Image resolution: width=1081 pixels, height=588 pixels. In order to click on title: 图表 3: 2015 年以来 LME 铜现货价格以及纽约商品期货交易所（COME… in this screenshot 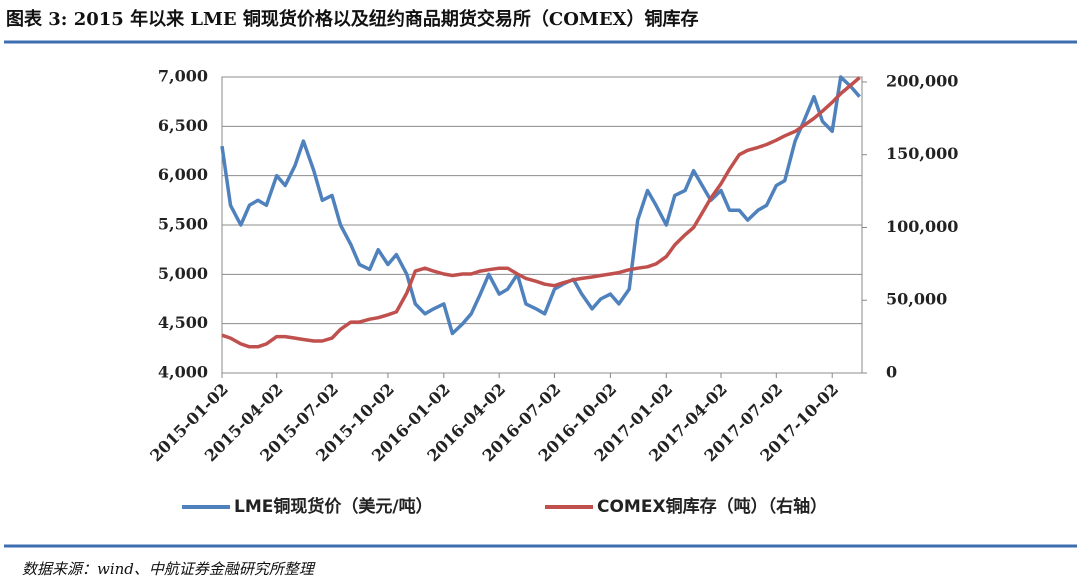, I will do `click(352, 19)`.